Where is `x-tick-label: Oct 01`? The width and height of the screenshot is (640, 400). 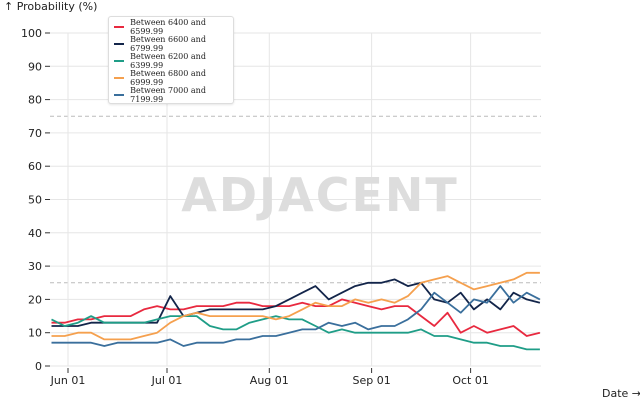
x-tick-label: Oct 01 is located at coordinates (470, 380).